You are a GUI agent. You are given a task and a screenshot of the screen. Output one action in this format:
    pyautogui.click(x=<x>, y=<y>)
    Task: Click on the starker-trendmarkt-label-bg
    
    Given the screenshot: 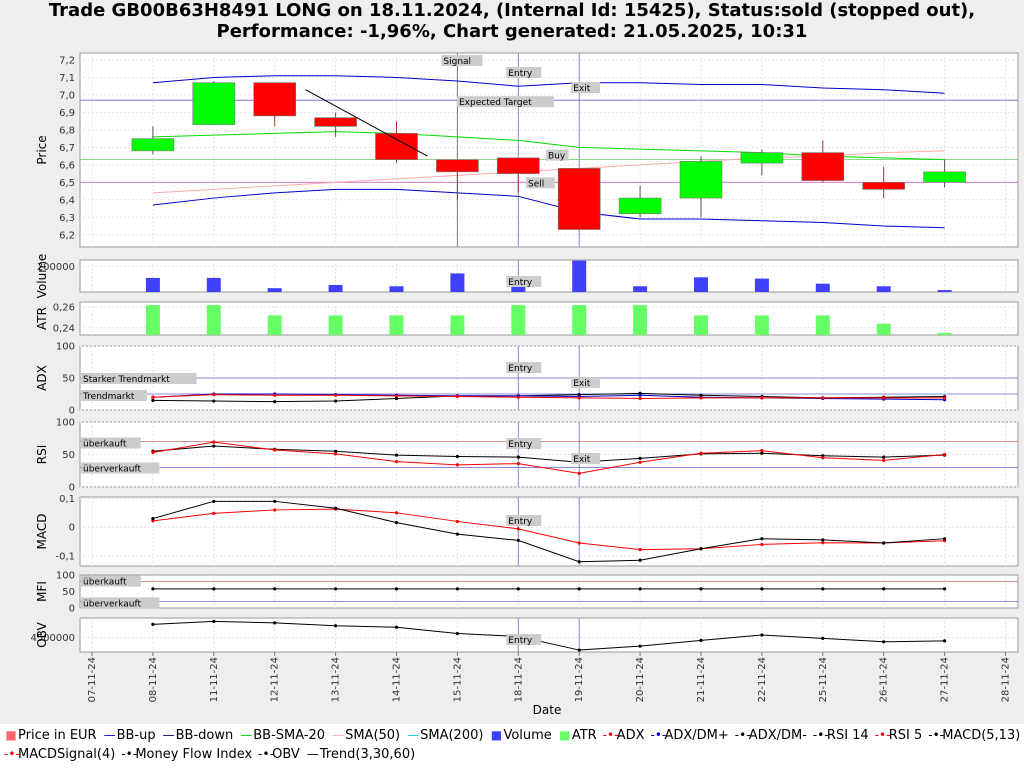 What is the action you would take?
    pyautogui.click(x=139, y=378)
    